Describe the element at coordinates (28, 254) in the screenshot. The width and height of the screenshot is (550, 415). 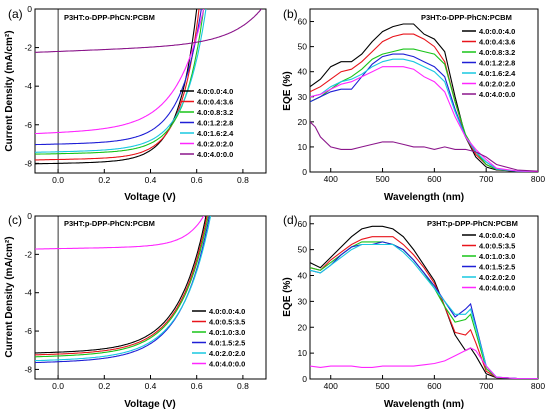
I see `panel-c-ytick-label: -2` at that location.